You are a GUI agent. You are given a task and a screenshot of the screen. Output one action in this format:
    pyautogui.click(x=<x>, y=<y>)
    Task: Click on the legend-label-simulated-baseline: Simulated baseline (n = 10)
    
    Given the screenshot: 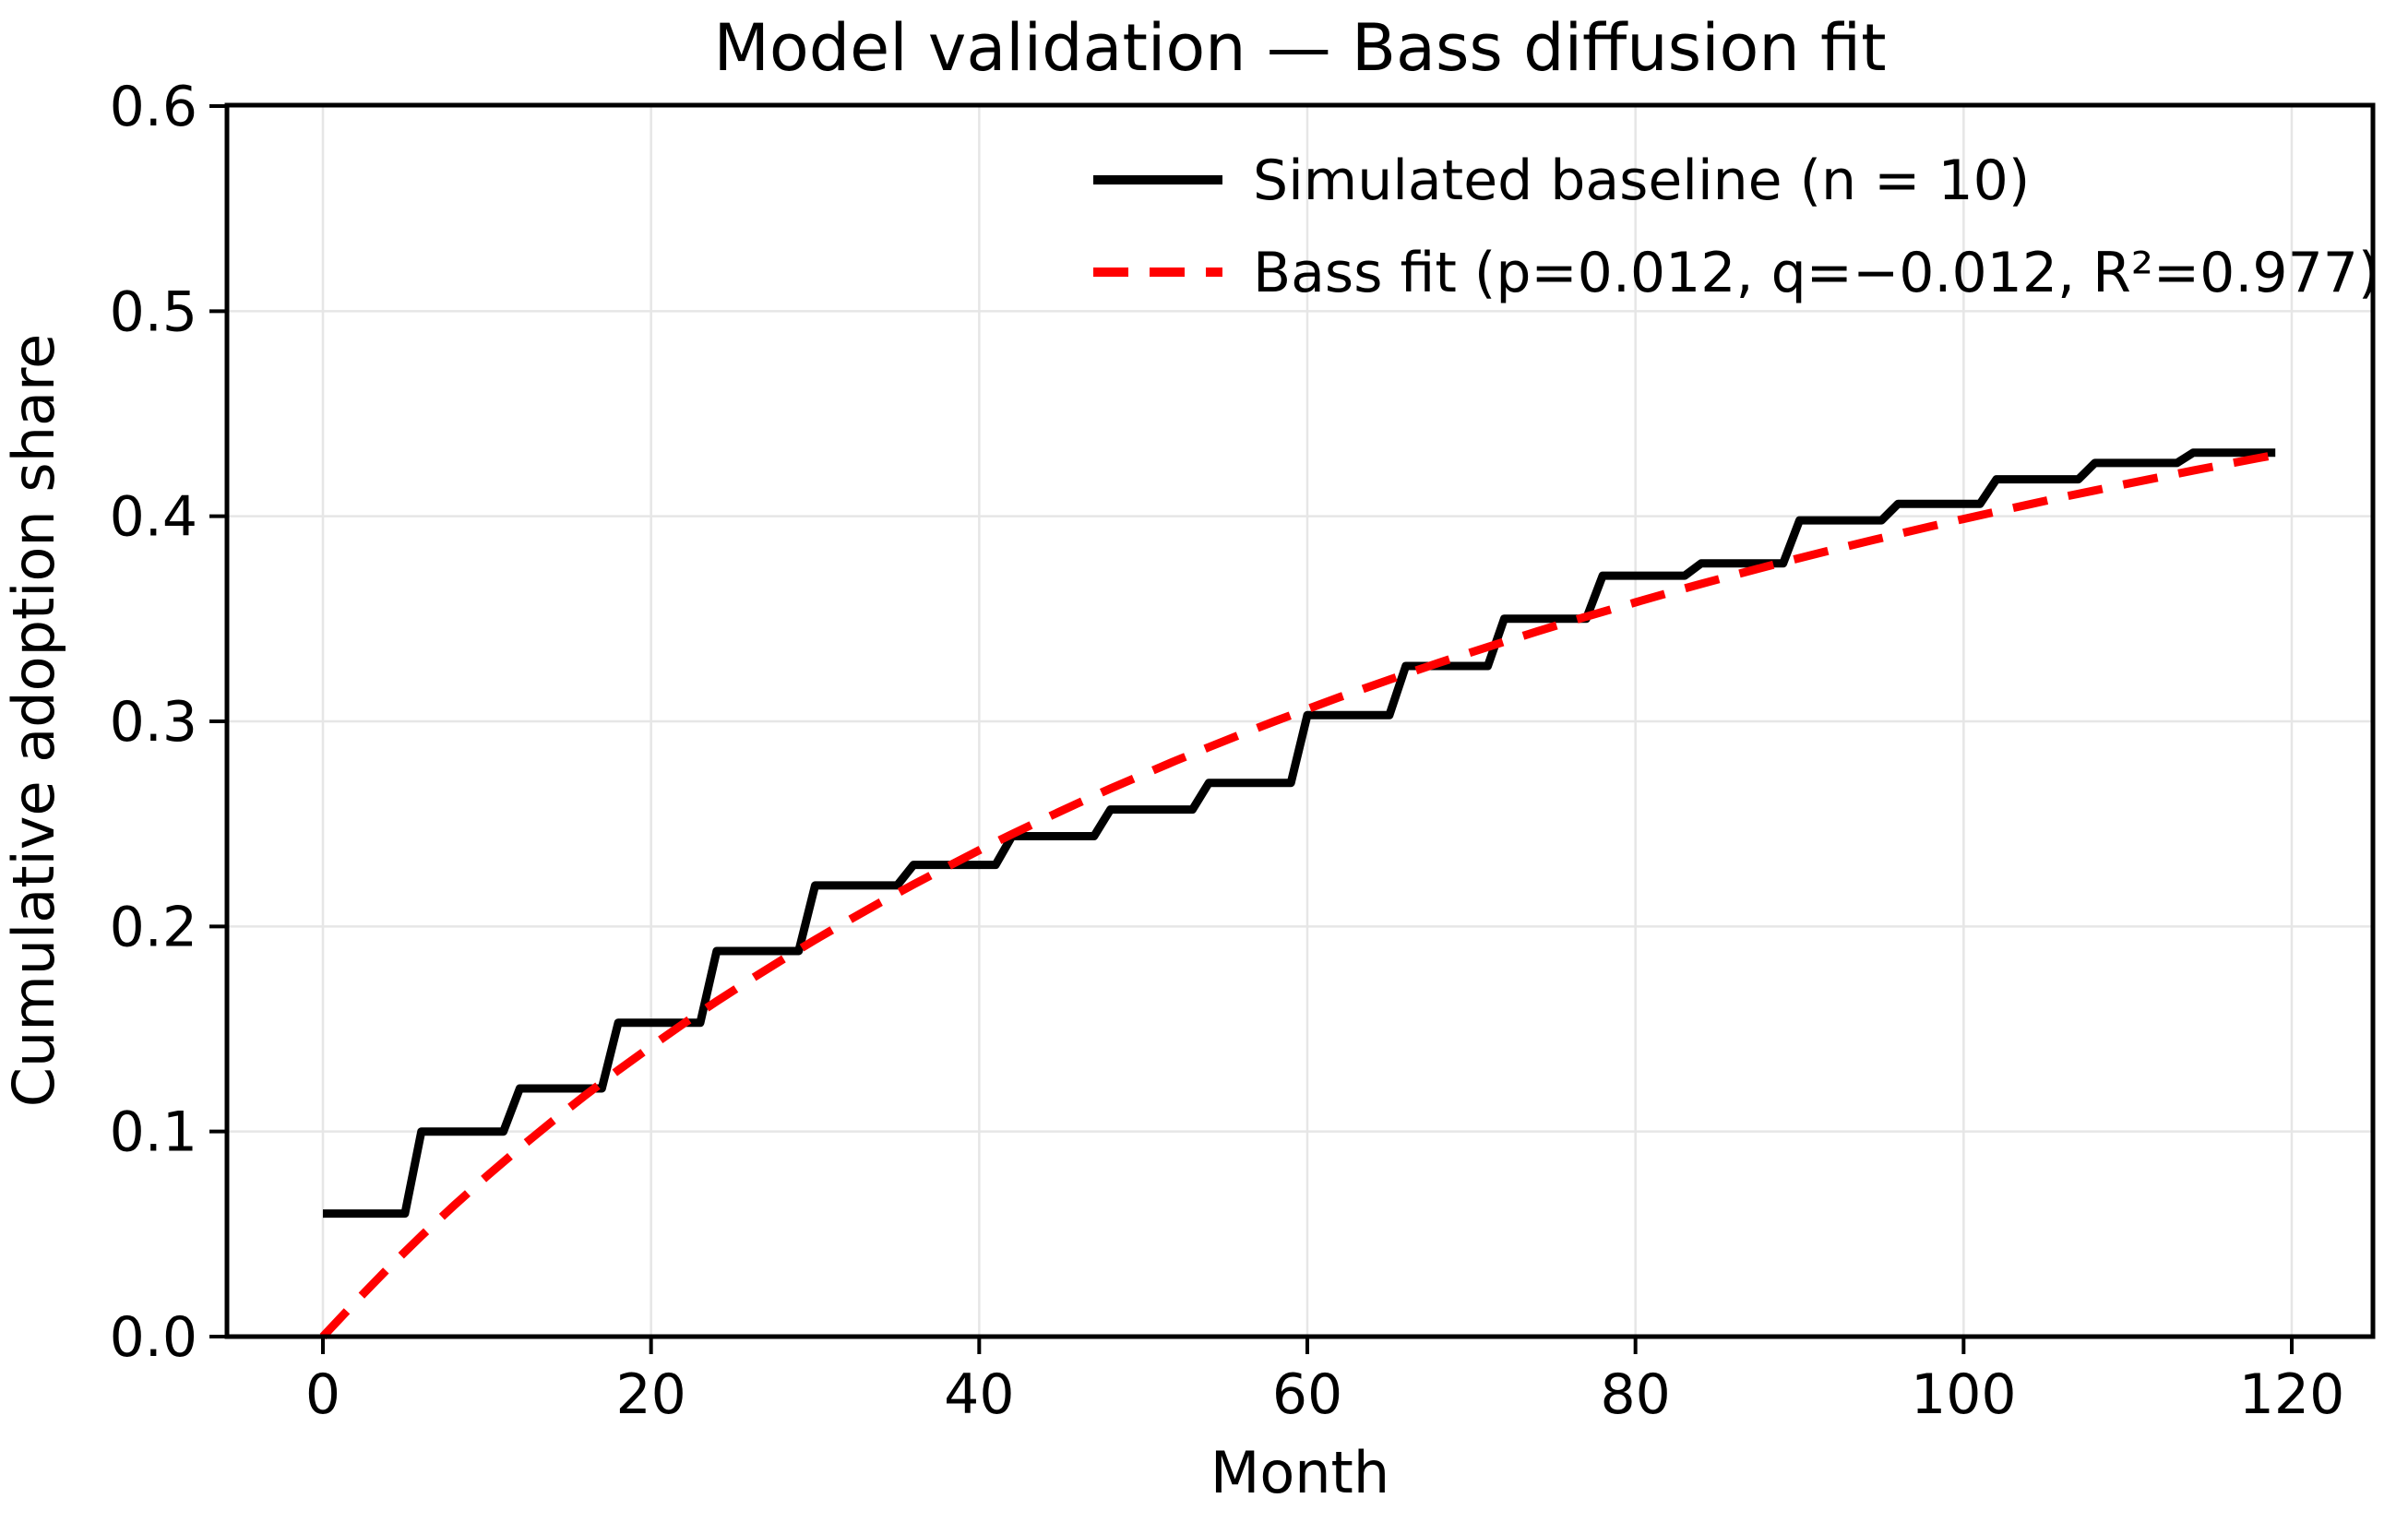 What is the action you would take?
    pyautogui.click(x=1641, y=181)
    